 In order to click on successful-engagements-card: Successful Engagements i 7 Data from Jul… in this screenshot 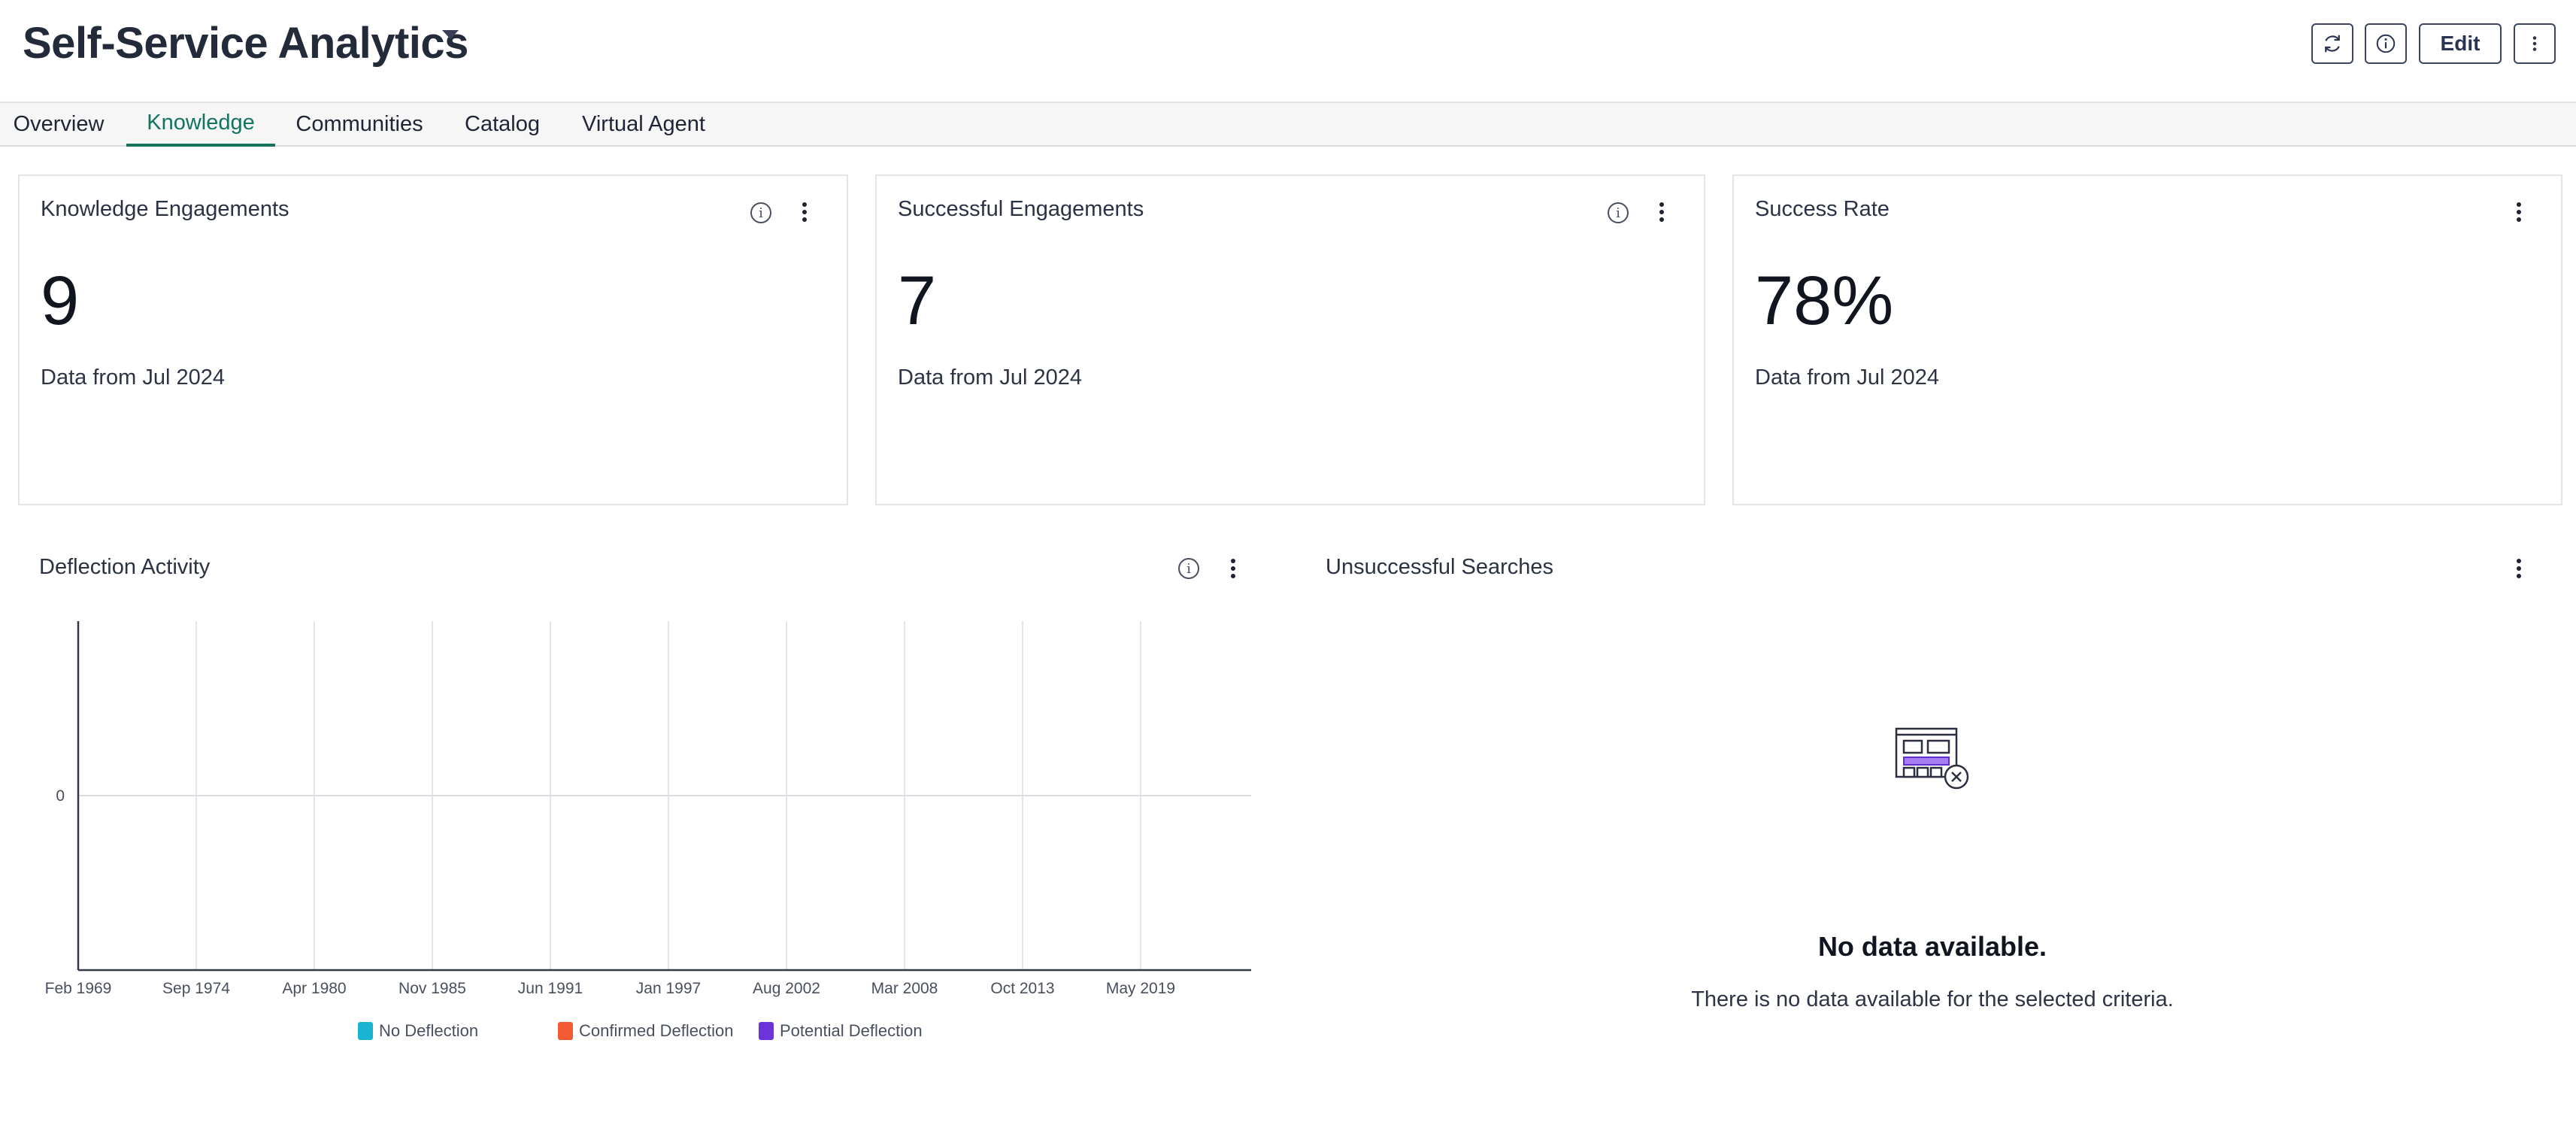, I will do `click(1290, 339)`.